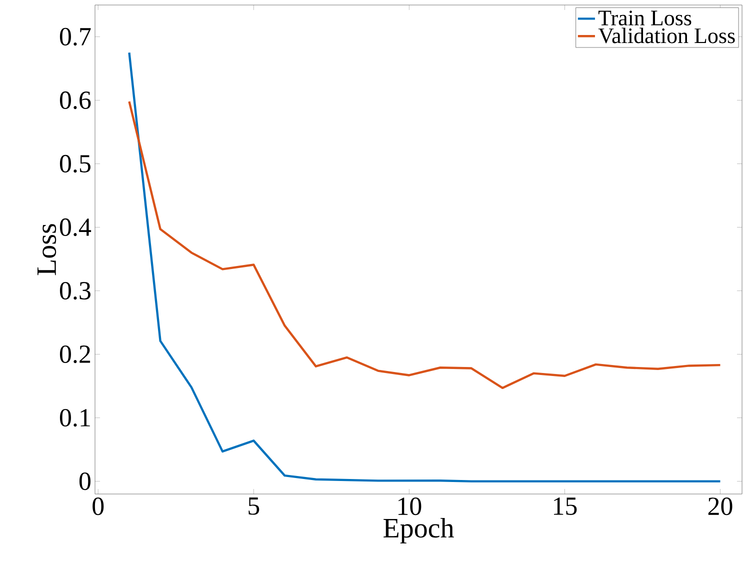 Image resolution: width=743 pixels, height=581 pixels. Describe the element at coordinates (75, 163) in the screenshot. I see `y-tick-label: 0.5` at that location.